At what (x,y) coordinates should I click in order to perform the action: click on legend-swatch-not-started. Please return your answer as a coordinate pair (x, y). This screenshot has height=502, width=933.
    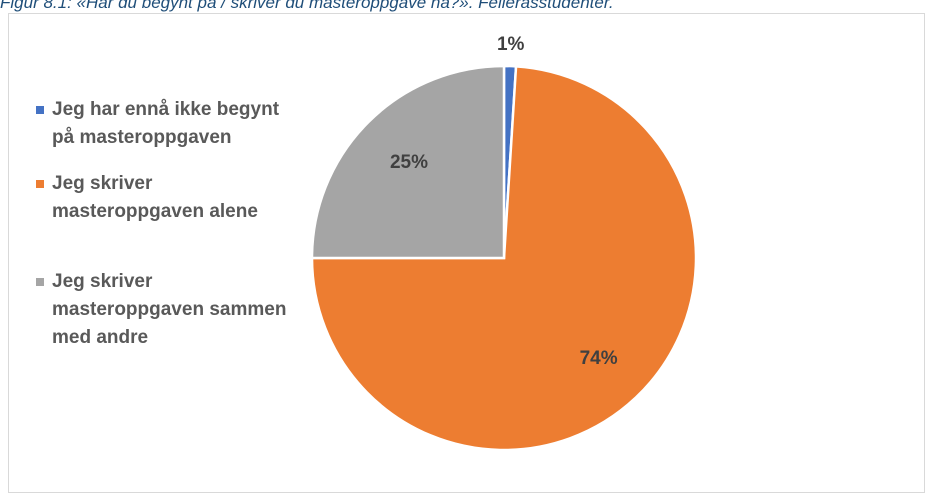
    Looking at the image, I should click on (40, 110).